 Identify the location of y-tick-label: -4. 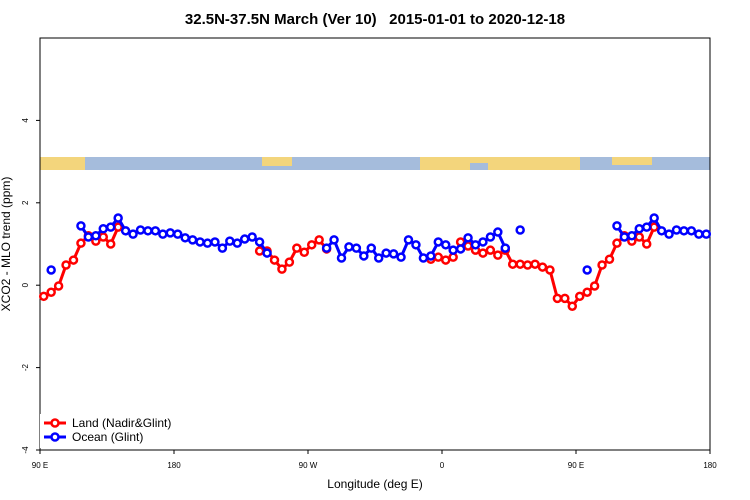
(25, 450).